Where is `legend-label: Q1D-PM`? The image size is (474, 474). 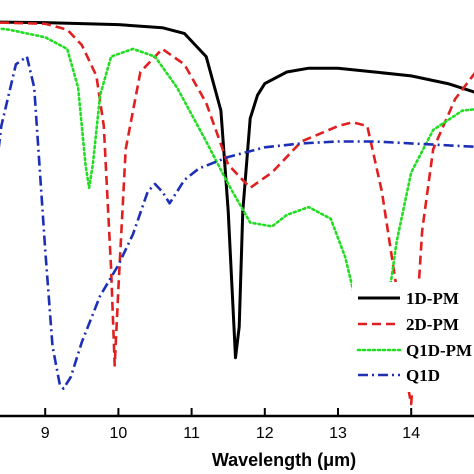 legend-label: Q1D-PM is located at coordinates (439, 350).